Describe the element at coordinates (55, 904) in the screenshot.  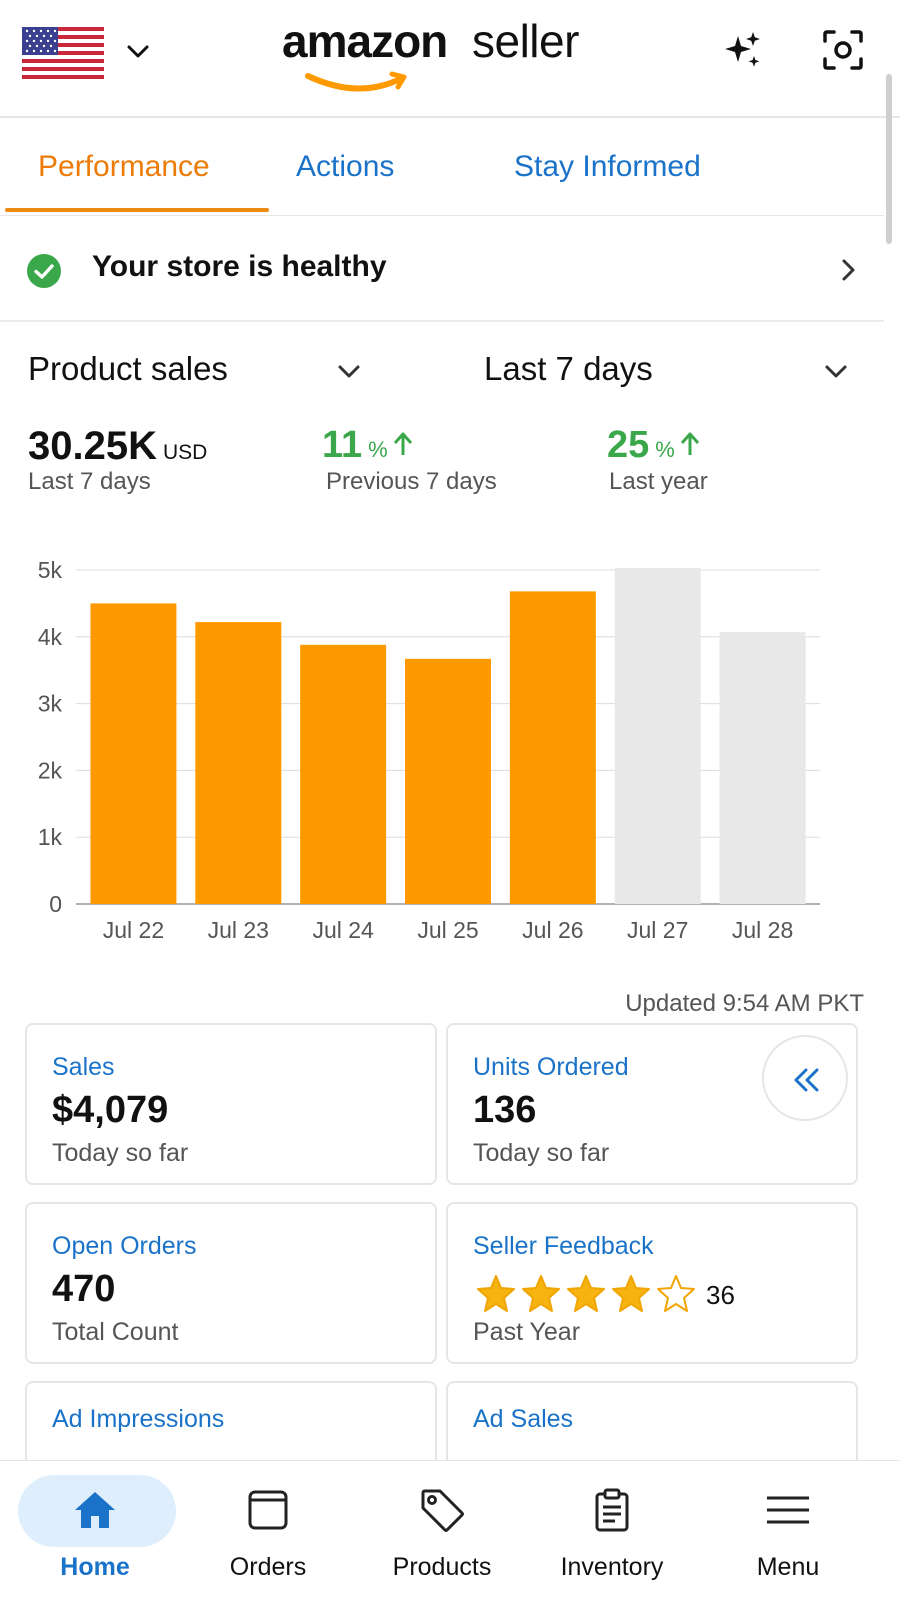
I see `y-tick-label: 0` at that location.